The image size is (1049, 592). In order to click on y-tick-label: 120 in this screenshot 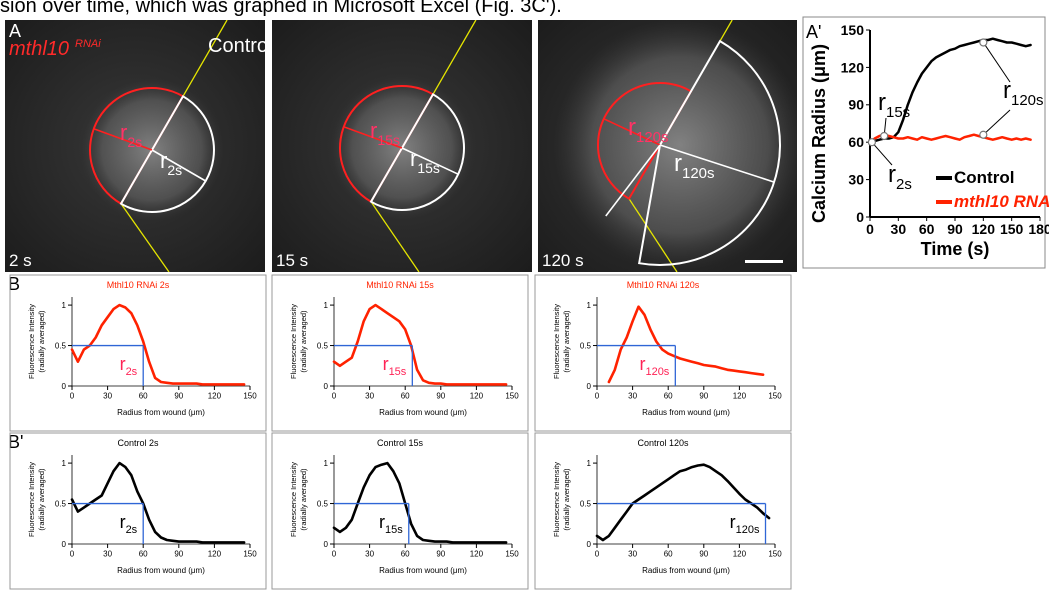, I will do `click(853, 67)`.